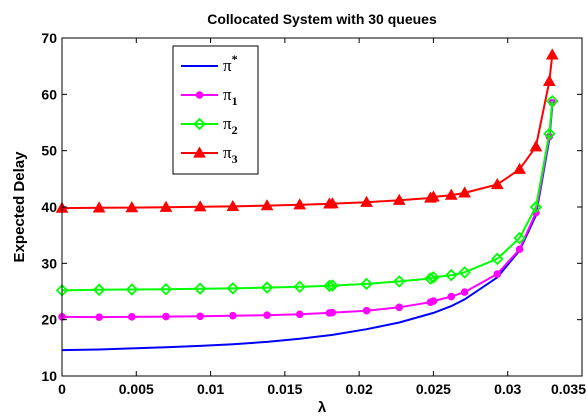 The height and width of the screenshot is (416, 587). Describe the element at coordinates (230, 125) in the screenshot. I see `legend-label: π2` at that location.